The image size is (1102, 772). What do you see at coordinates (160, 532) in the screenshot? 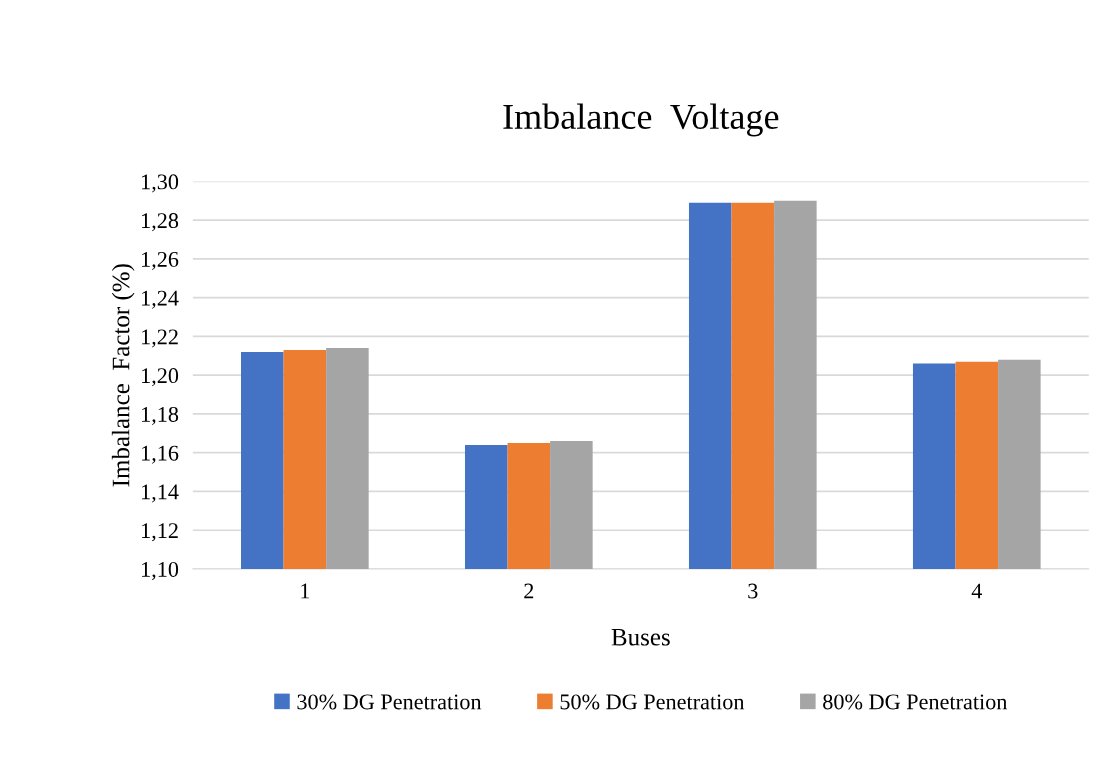
I see `y-tick-label: 1,12` at bounding box center [160, 532].